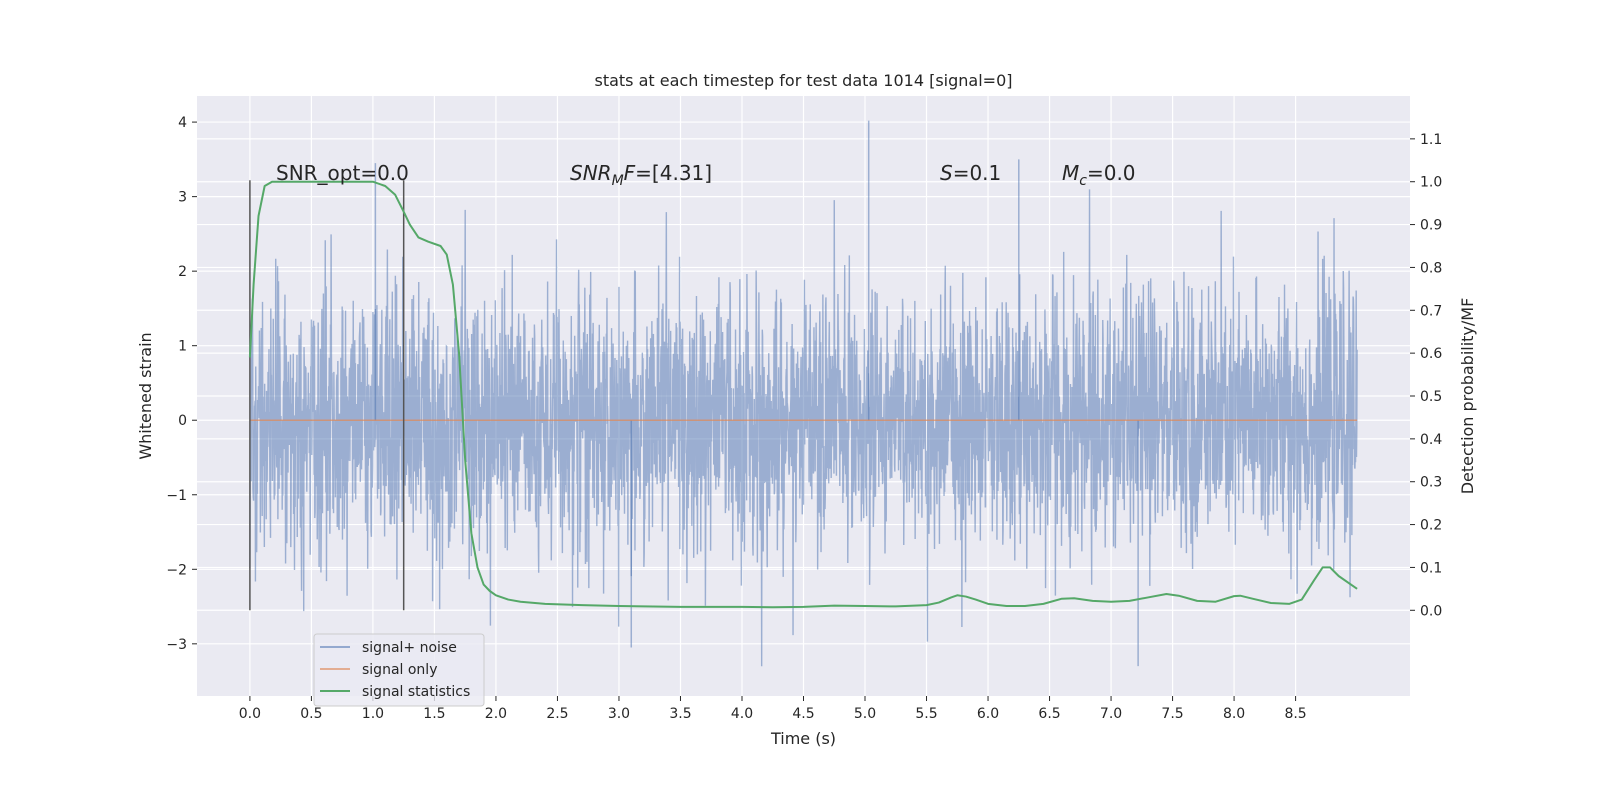 The height and width of the screenshot is (800, 1600). I want to click on legend-box, so click(399, 670).